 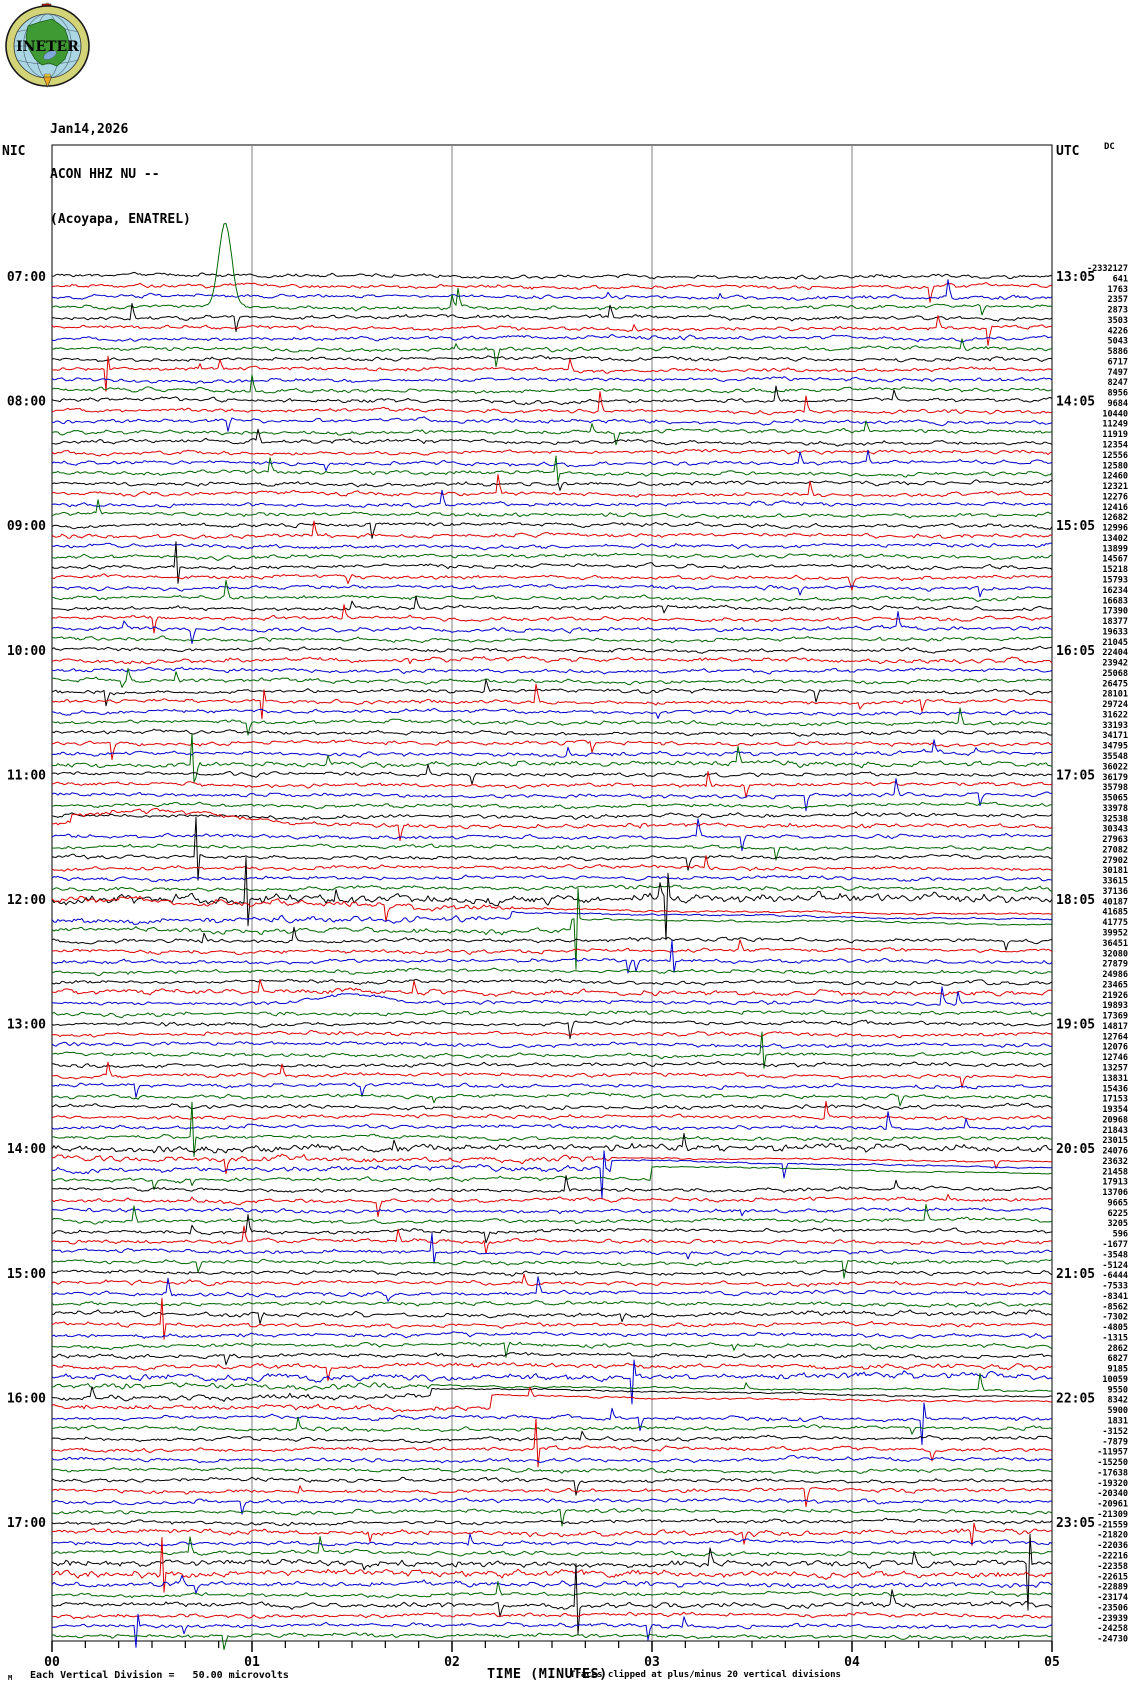 What do you see at coordinates (120, 219) in the screenshot?
I see `location-line: (Acoyapa, ENATREL)` at bounding box center [120, 219].